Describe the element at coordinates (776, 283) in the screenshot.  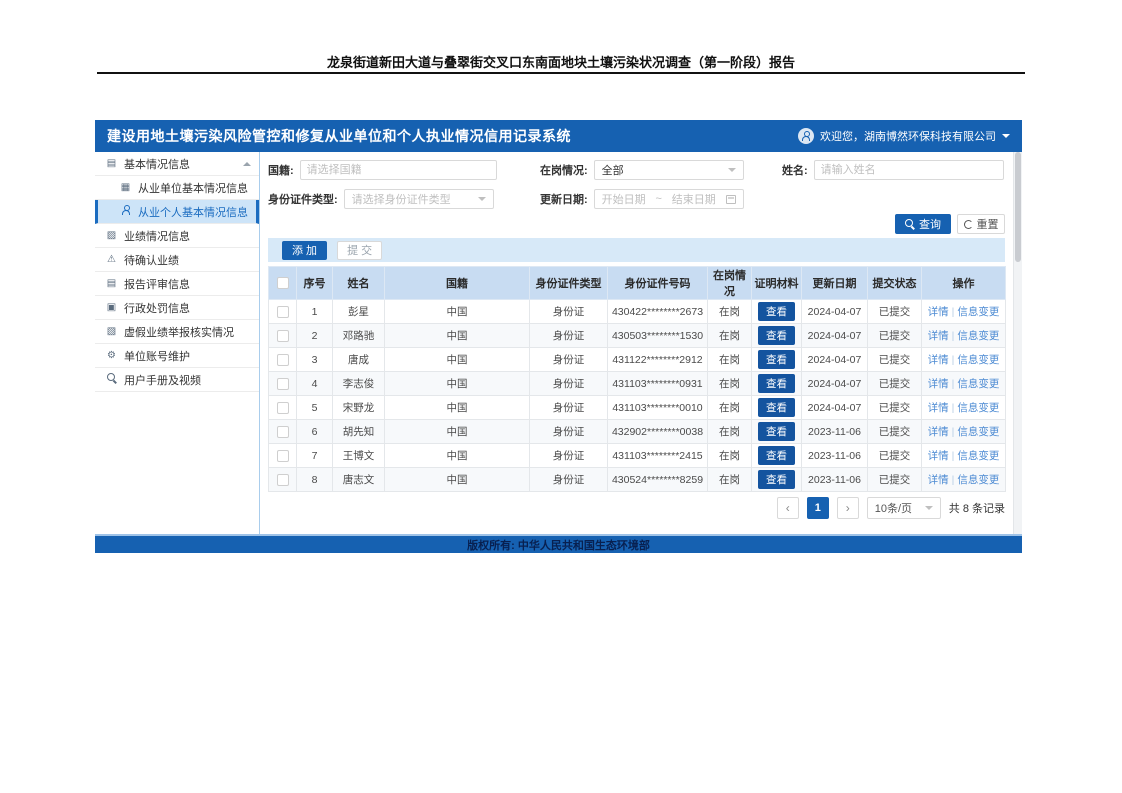
I see `column-header: 证明材料` at that location.